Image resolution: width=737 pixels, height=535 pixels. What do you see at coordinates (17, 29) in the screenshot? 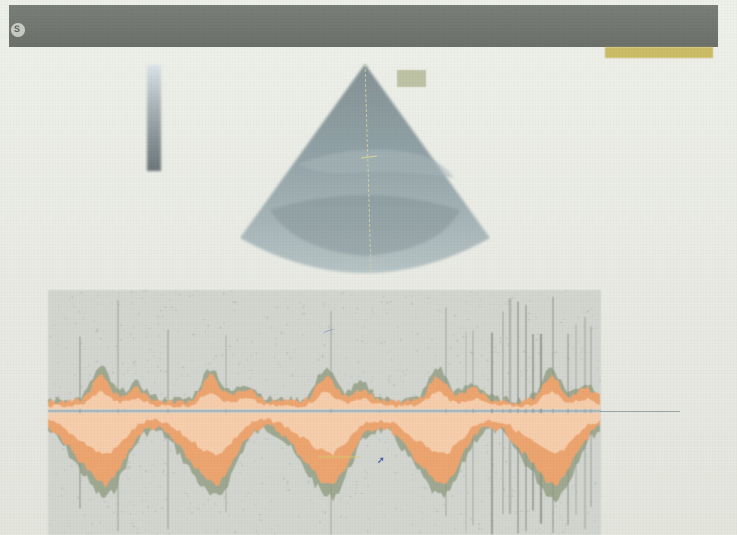
I see `logo-glyph: S` at bounding box center [17, 29].